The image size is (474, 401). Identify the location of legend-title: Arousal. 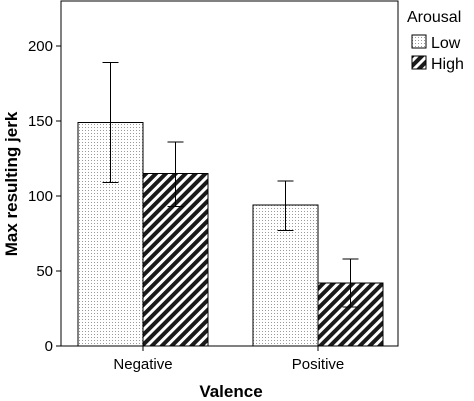
(434, 17).